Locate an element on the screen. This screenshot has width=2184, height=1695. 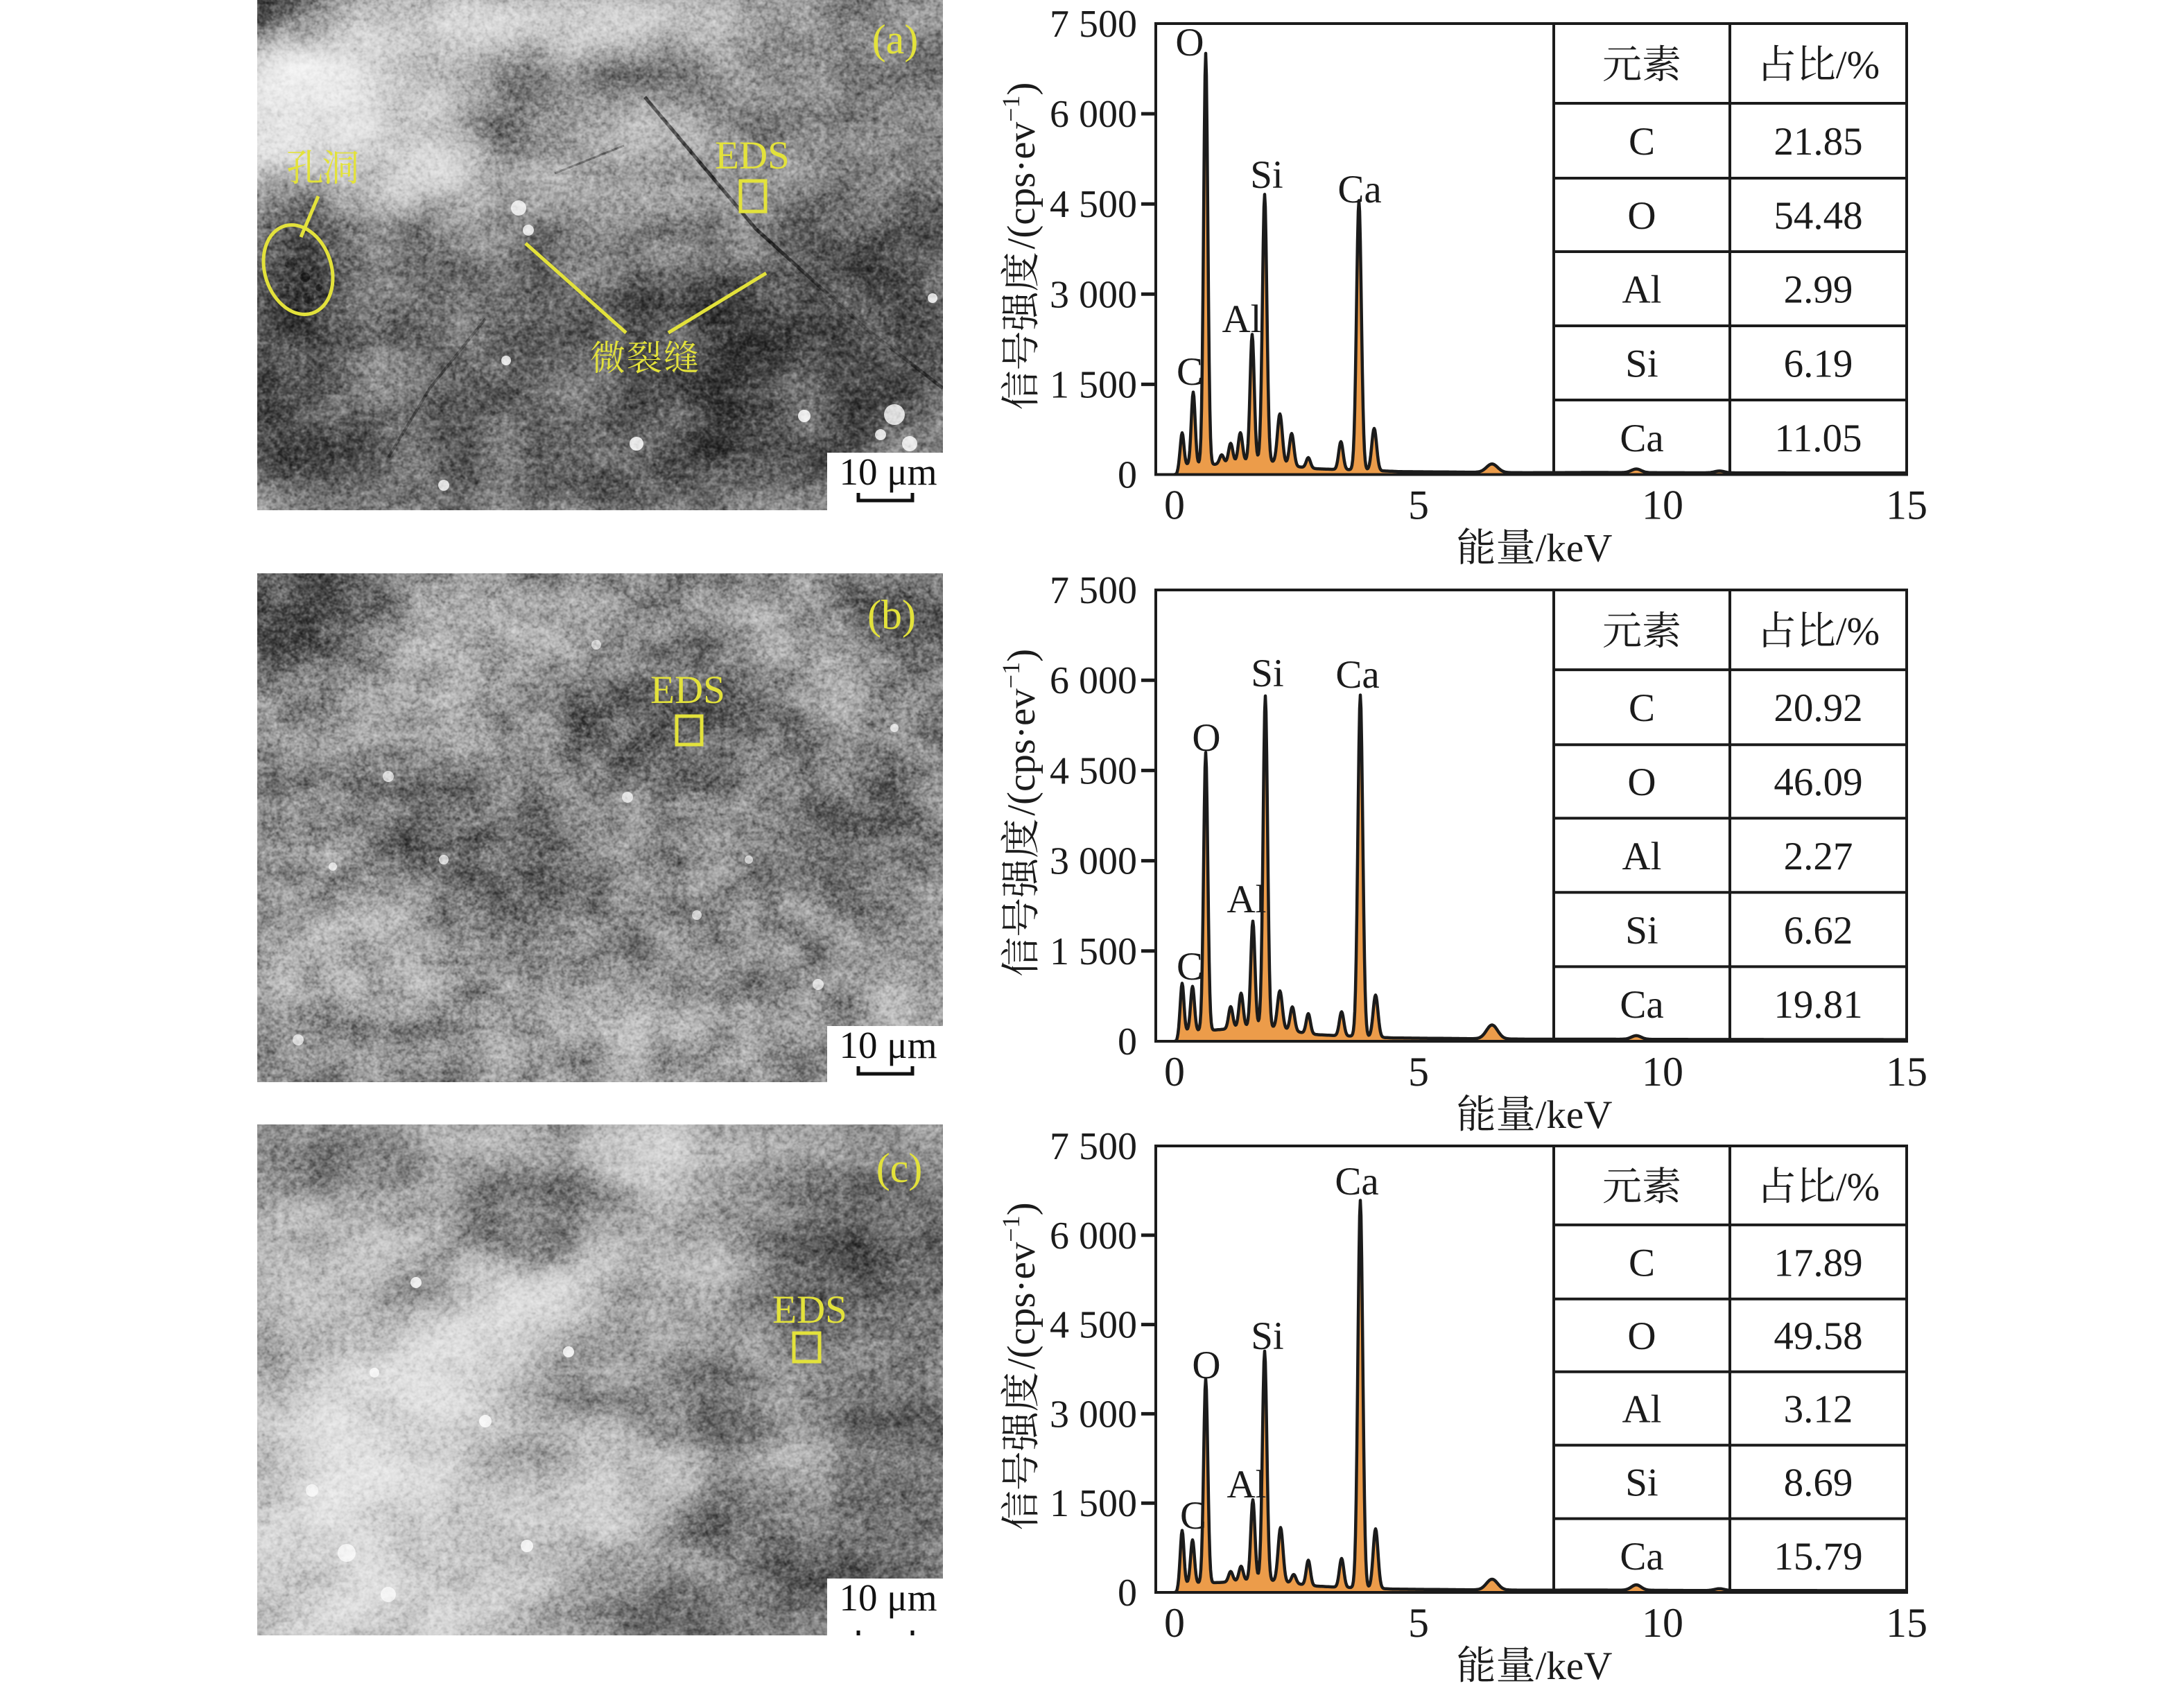
svg-text: (a) is located at coordinates (895, 39).